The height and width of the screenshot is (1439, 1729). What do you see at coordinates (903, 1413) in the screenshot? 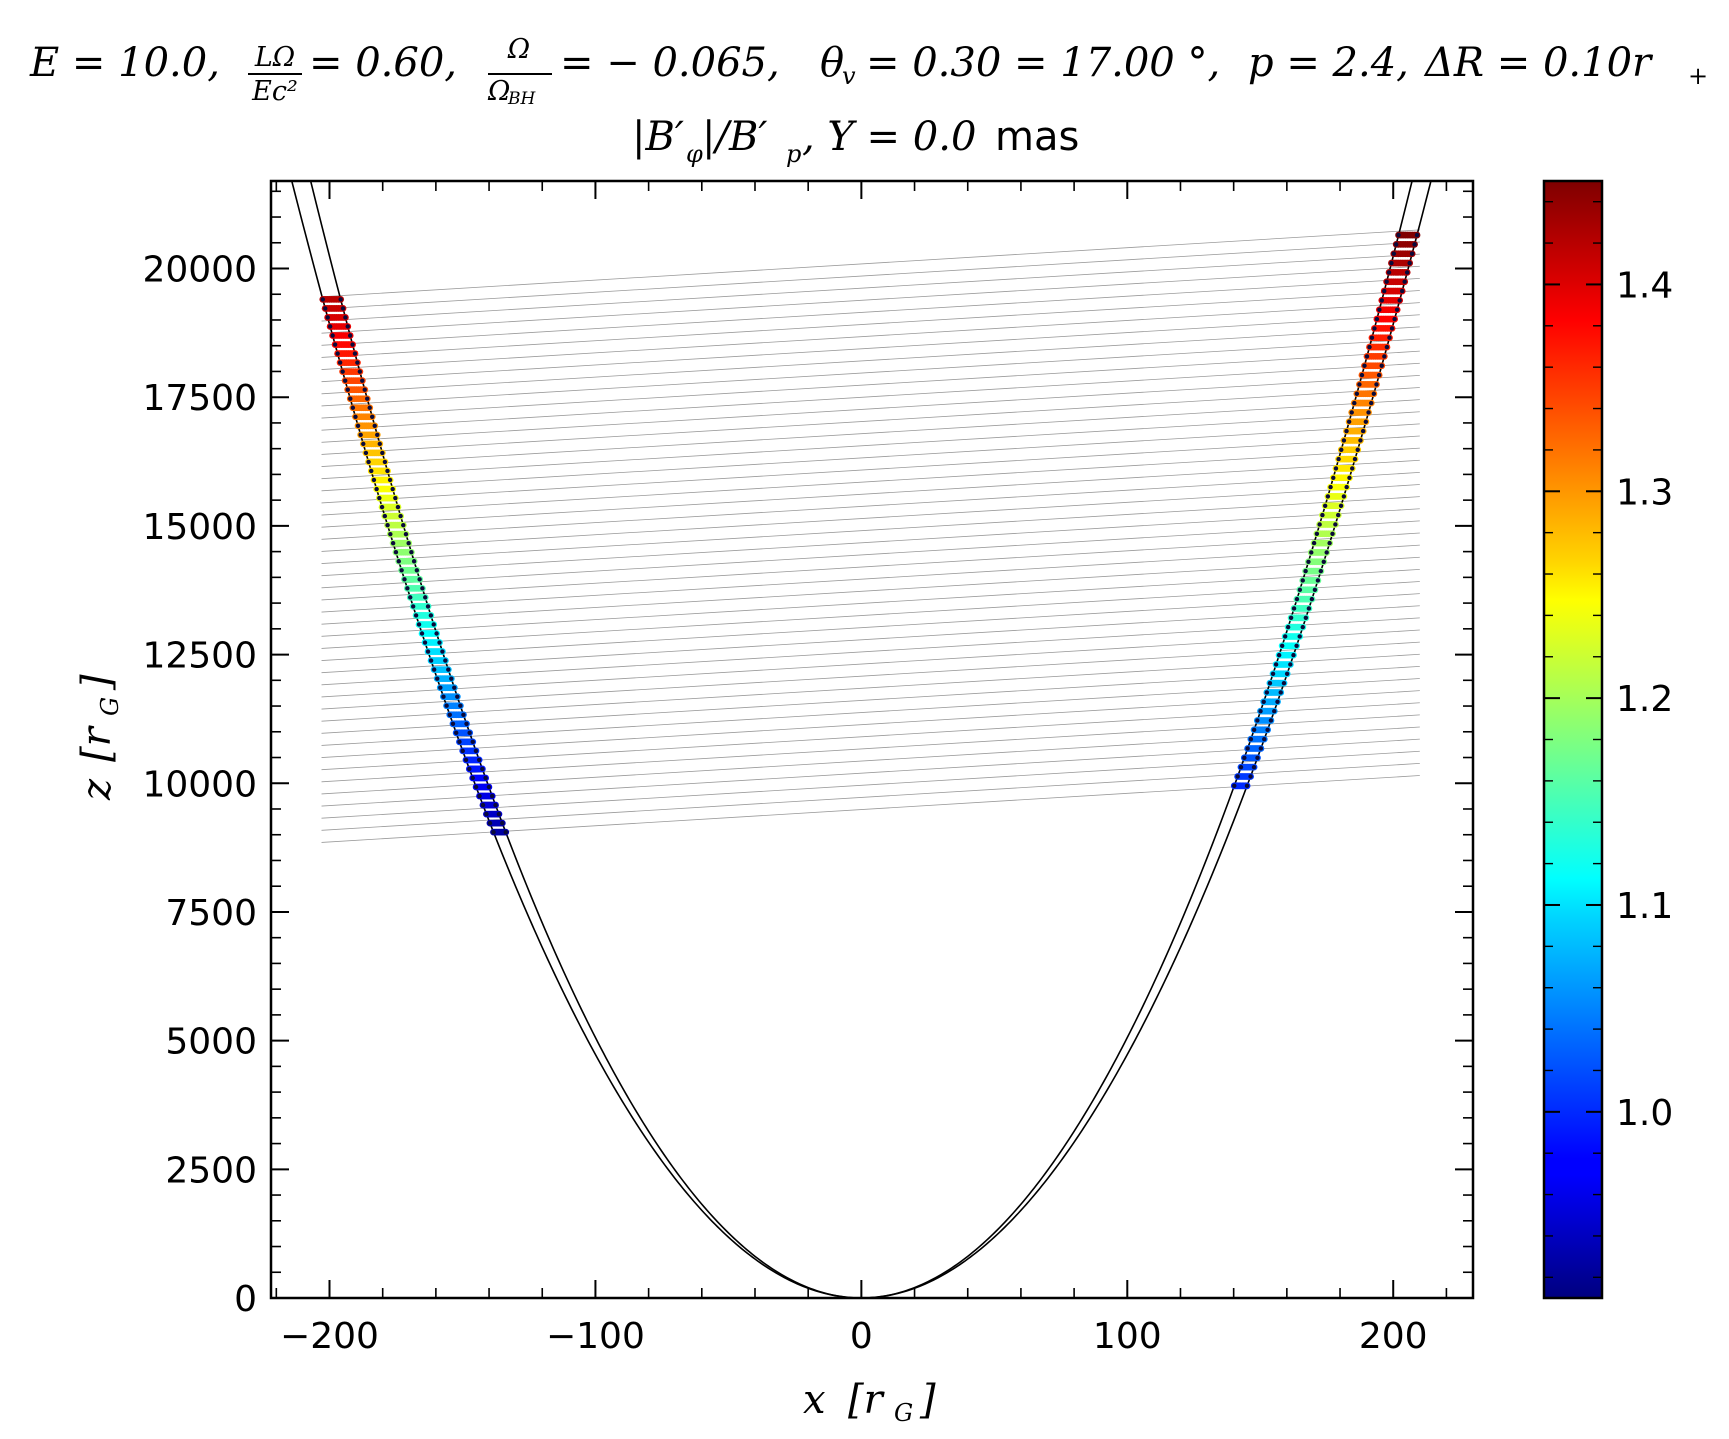
I see `x-axis-label-unit-sub: G` at bounding box center [903, 1413].